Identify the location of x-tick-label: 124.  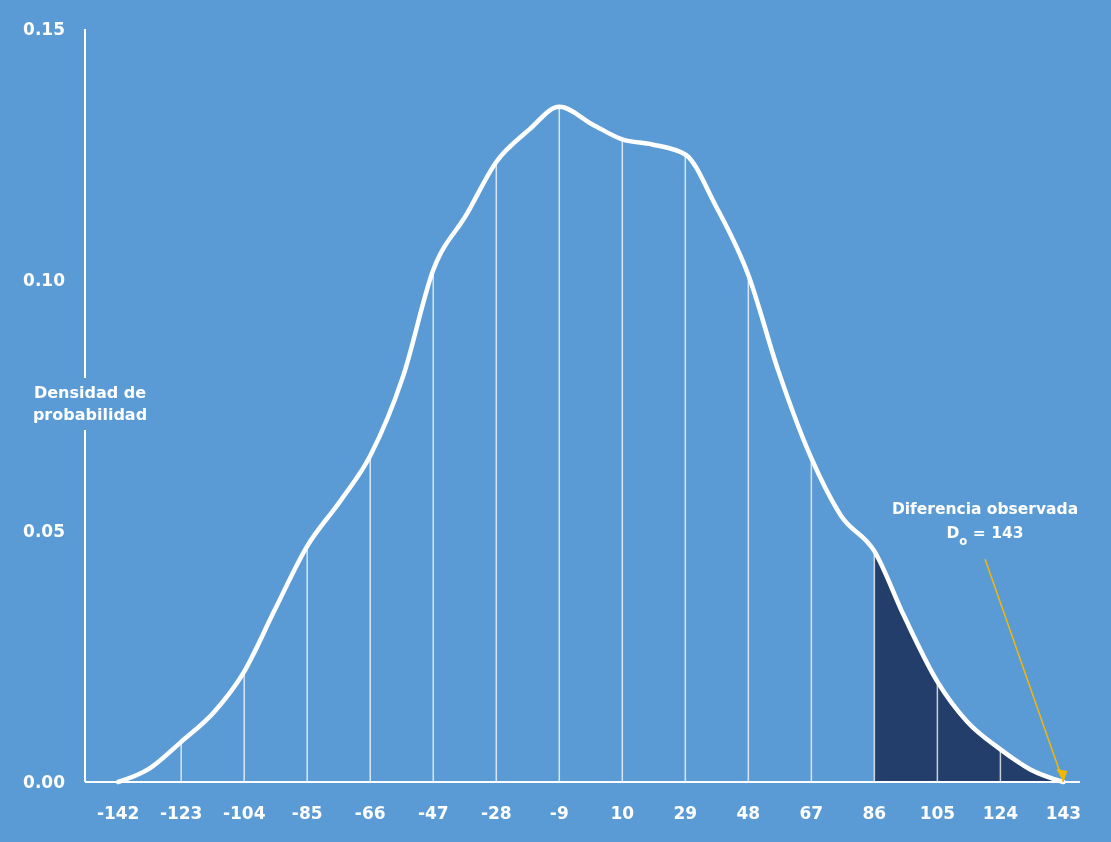
(1000, 813).